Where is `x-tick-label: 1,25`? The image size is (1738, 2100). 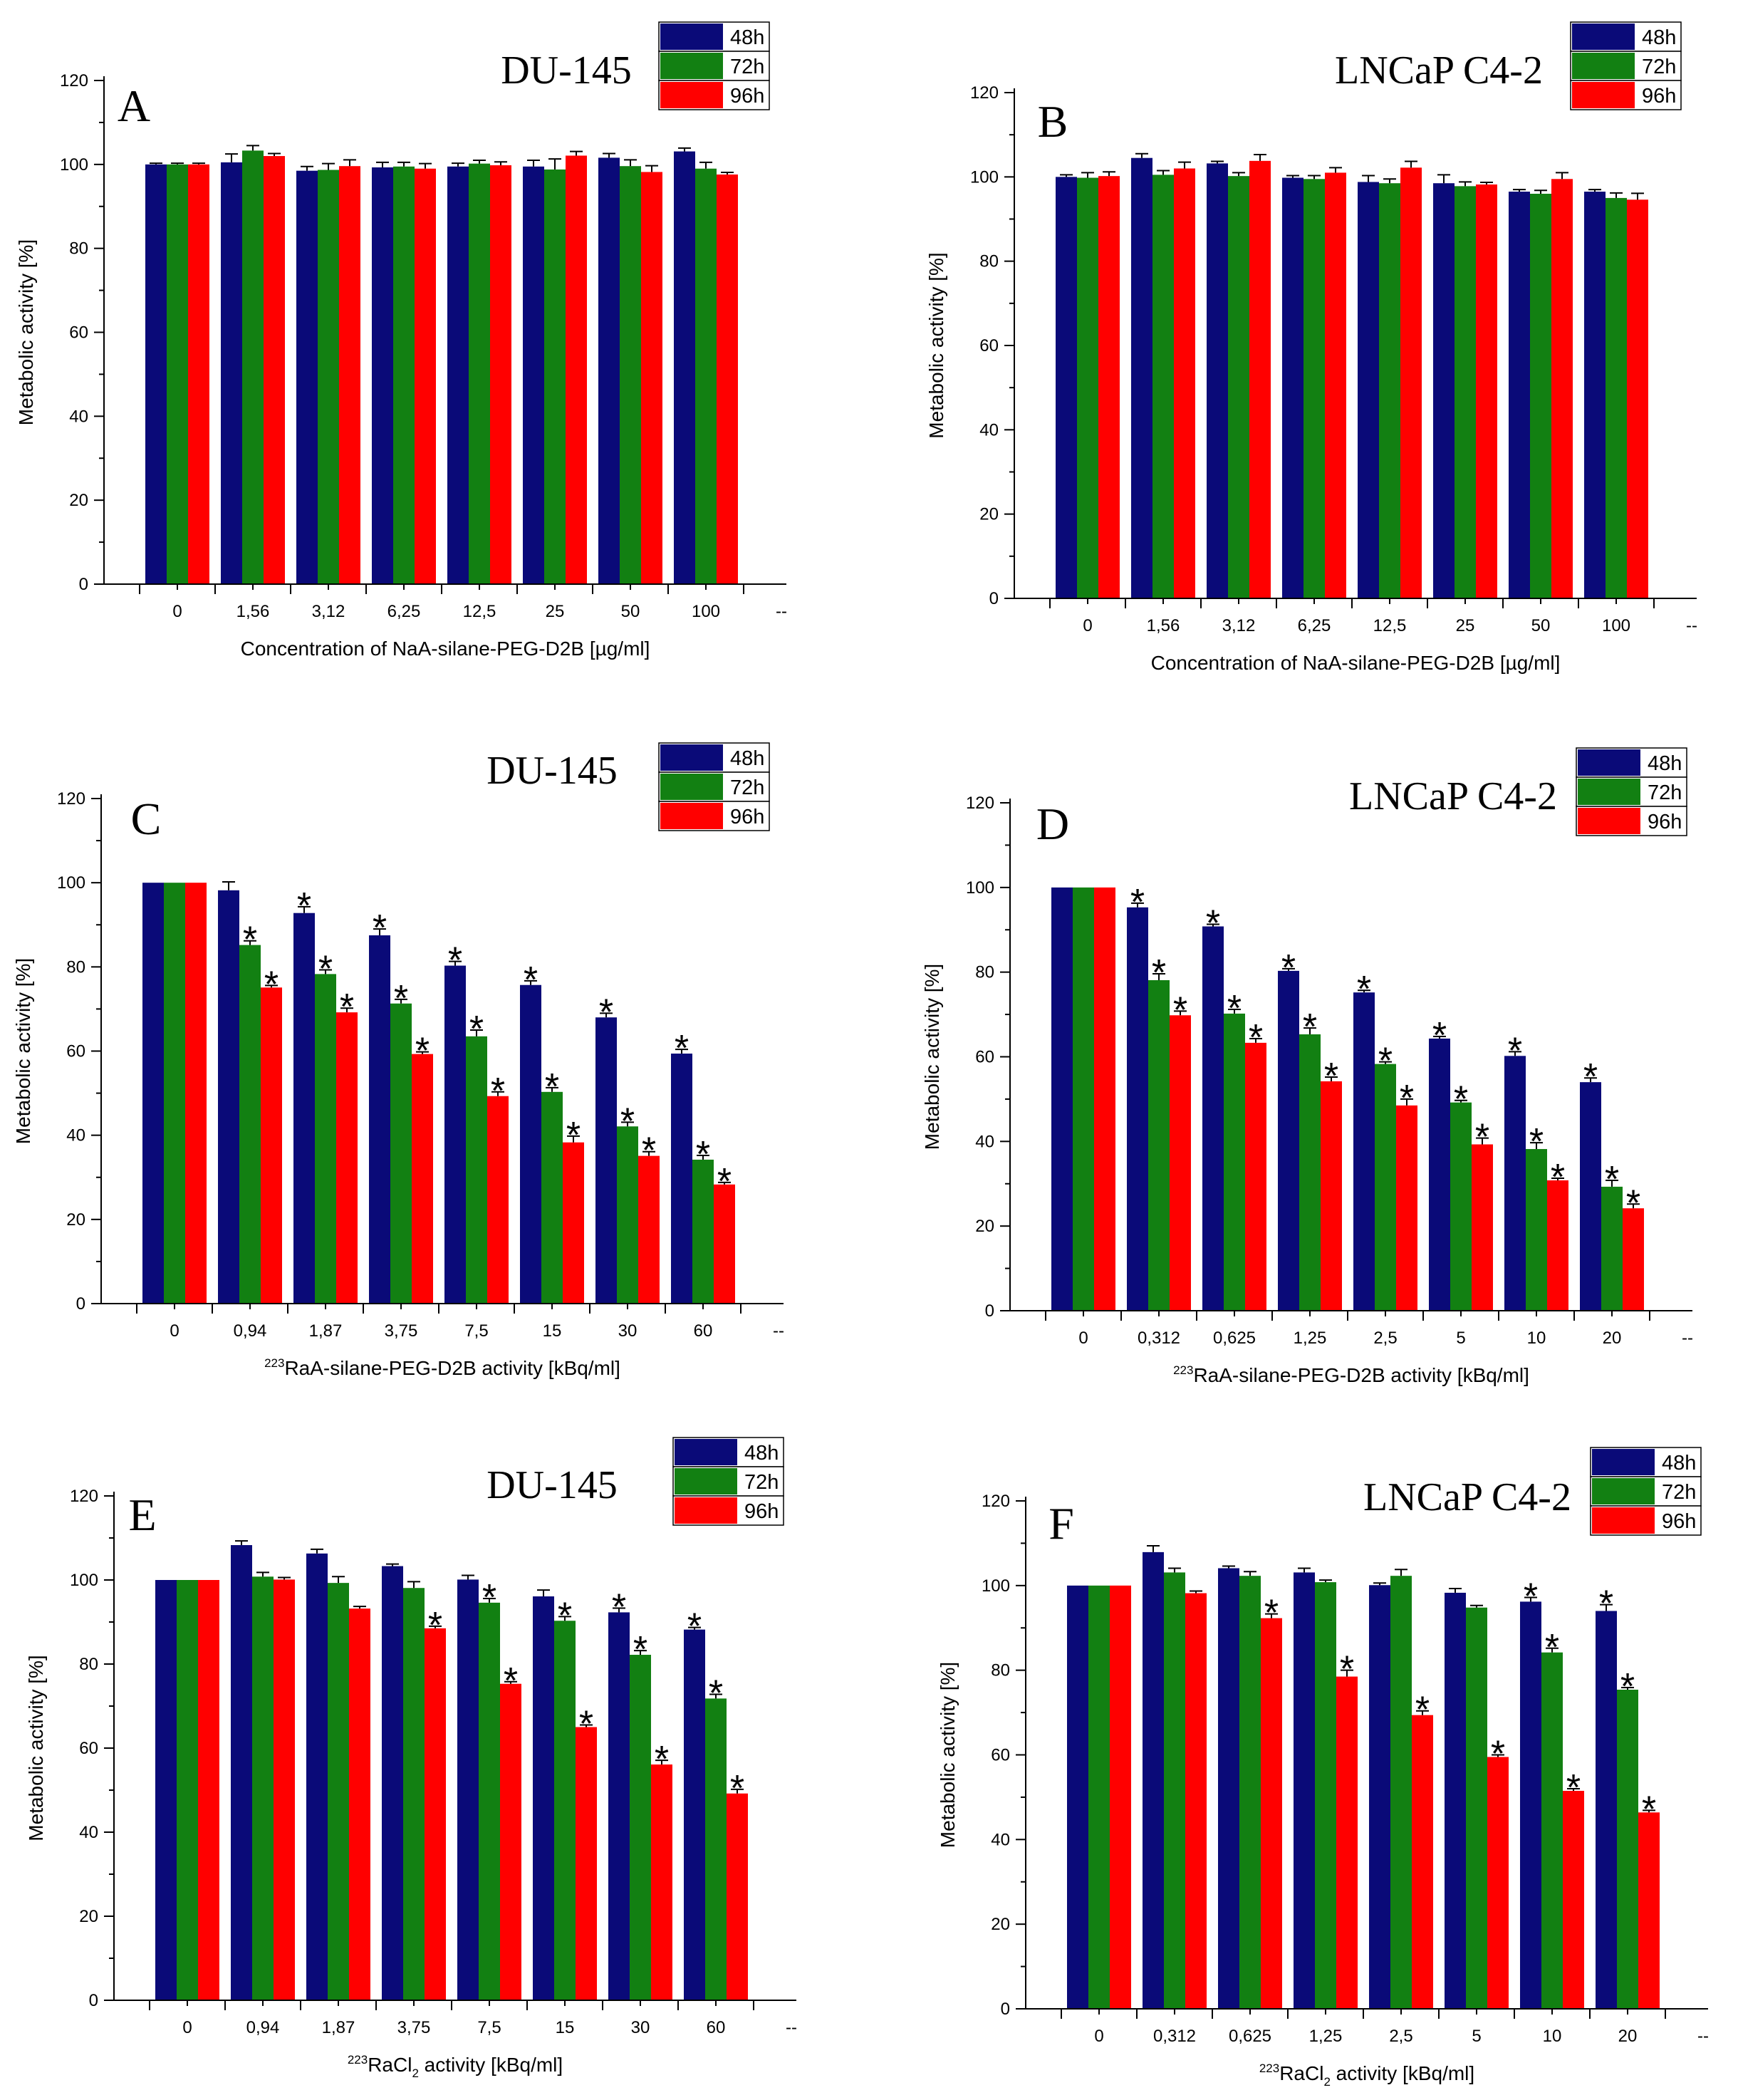 x-tick-label: 1,25 is located at coordinates (1310, 1338).